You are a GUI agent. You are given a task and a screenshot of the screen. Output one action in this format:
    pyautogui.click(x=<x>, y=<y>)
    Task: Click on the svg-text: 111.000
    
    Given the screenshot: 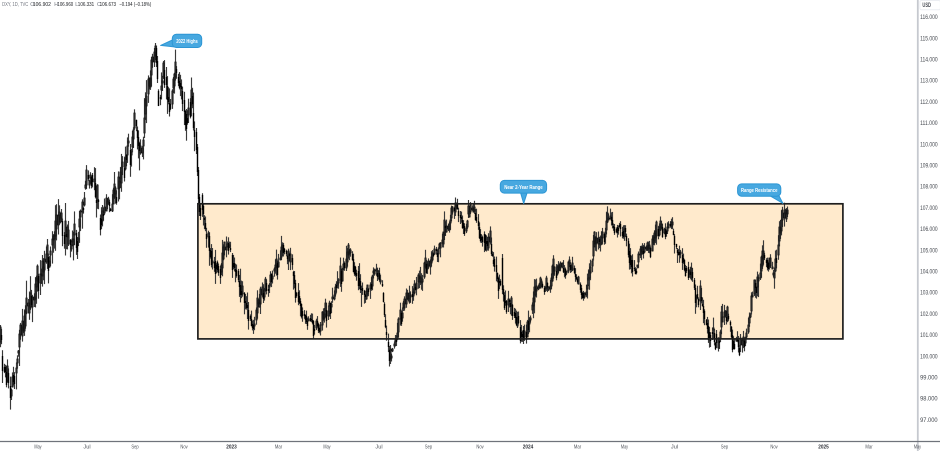 What is the action you would take?
    pyautogui.click(x=929, y=123)
    